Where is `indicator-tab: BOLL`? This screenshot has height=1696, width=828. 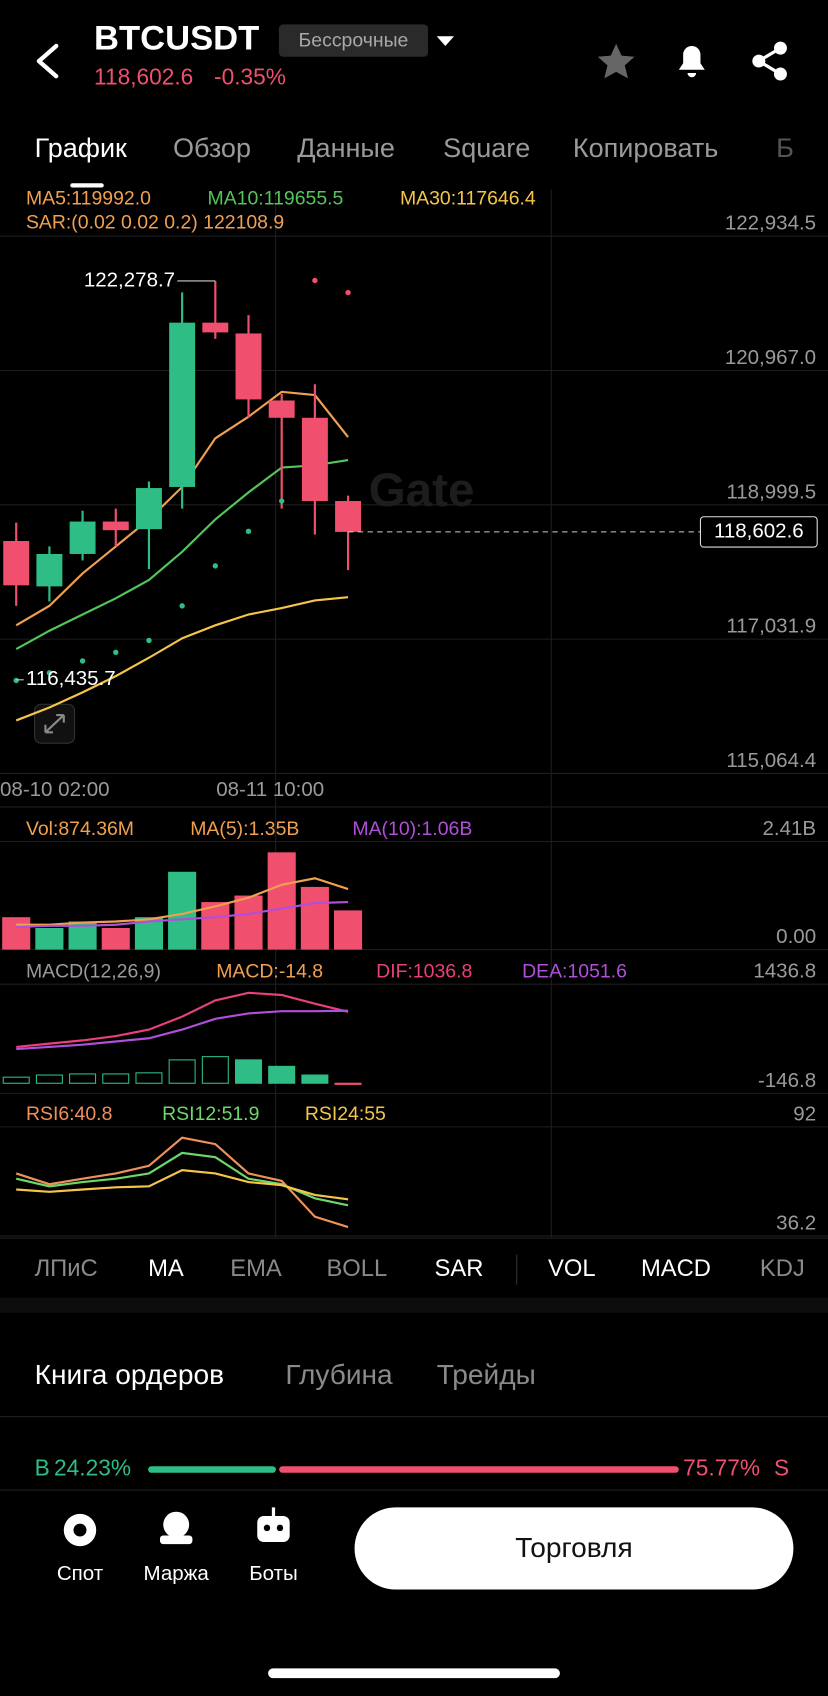 indicator-tab: BOLL is located at coordinates (356, 1268).